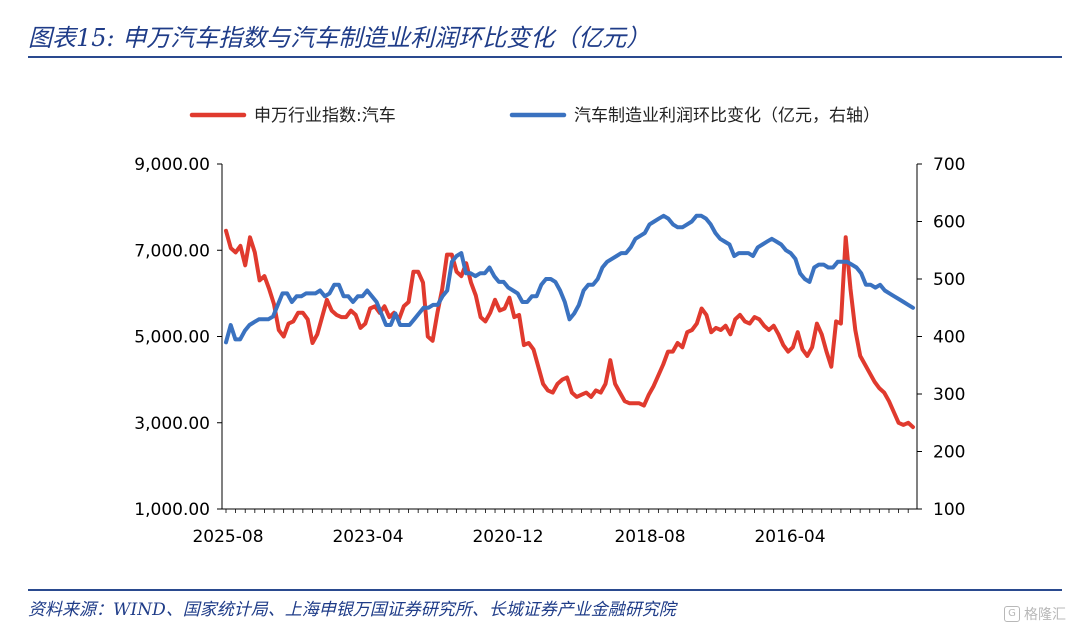  What do you see at coordinates (789, 537) in the screenshot?
I see `x-axis-tick-label: 2016-04` at bounding box center [789, 537].